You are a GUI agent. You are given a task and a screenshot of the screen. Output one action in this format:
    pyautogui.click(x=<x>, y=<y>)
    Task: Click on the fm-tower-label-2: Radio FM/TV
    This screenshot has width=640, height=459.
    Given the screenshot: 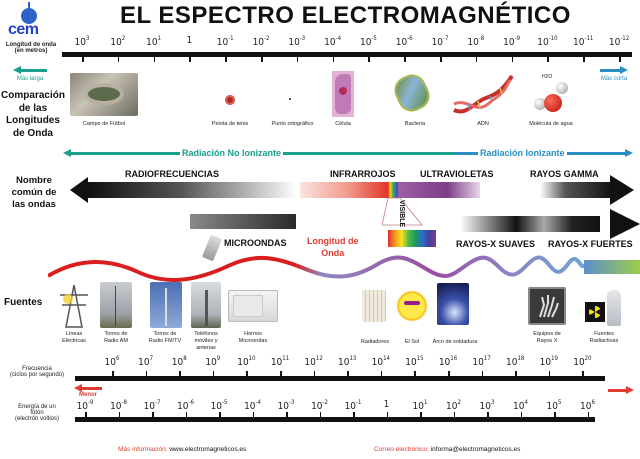 What is the action you would take?
    pyautogui.click(x=165, y=341)
    